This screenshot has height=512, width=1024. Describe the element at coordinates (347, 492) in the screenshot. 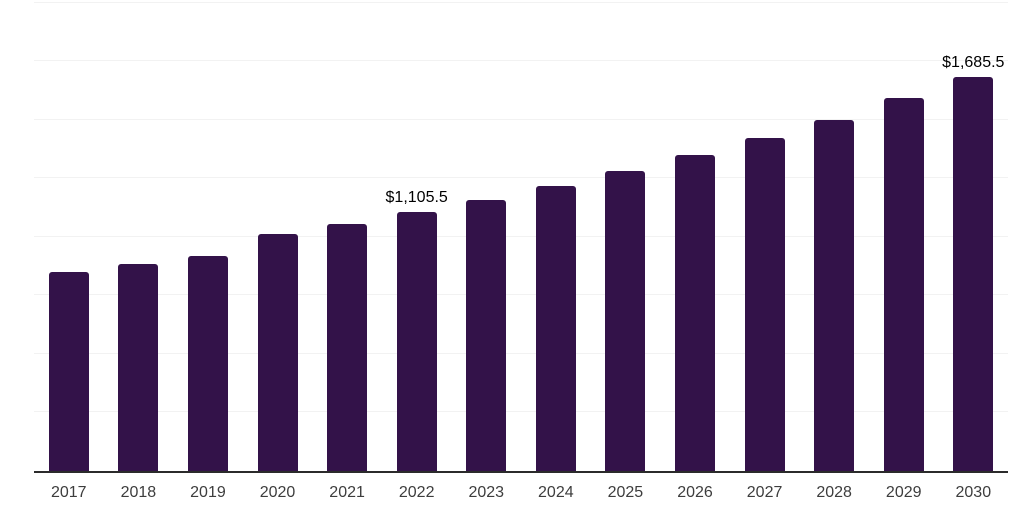

I see `x-tick-label-2021: 2021` at that location.